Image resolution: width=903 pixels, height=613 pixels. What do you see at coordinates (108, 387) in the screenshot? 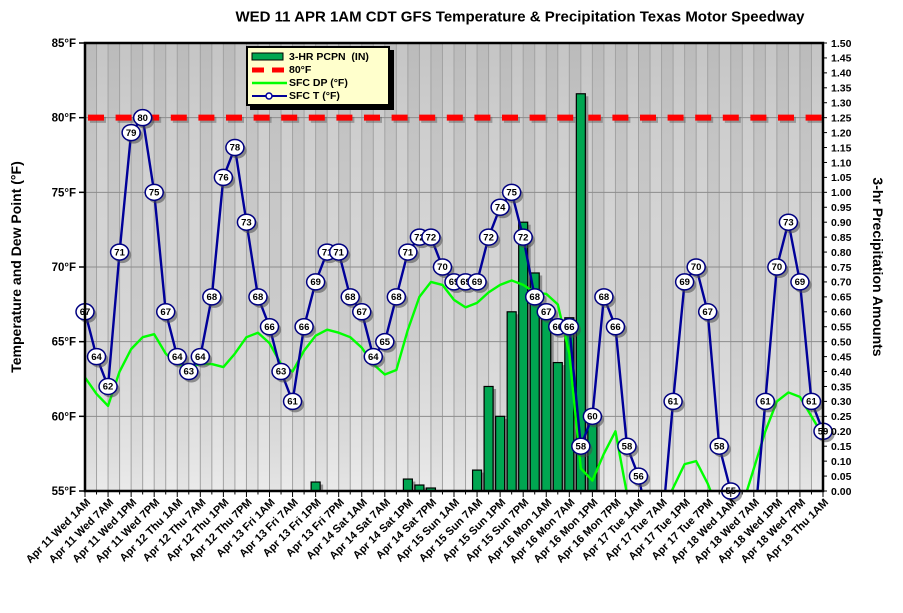
I see `svg-text: 62` at bounding box center [108, 387].